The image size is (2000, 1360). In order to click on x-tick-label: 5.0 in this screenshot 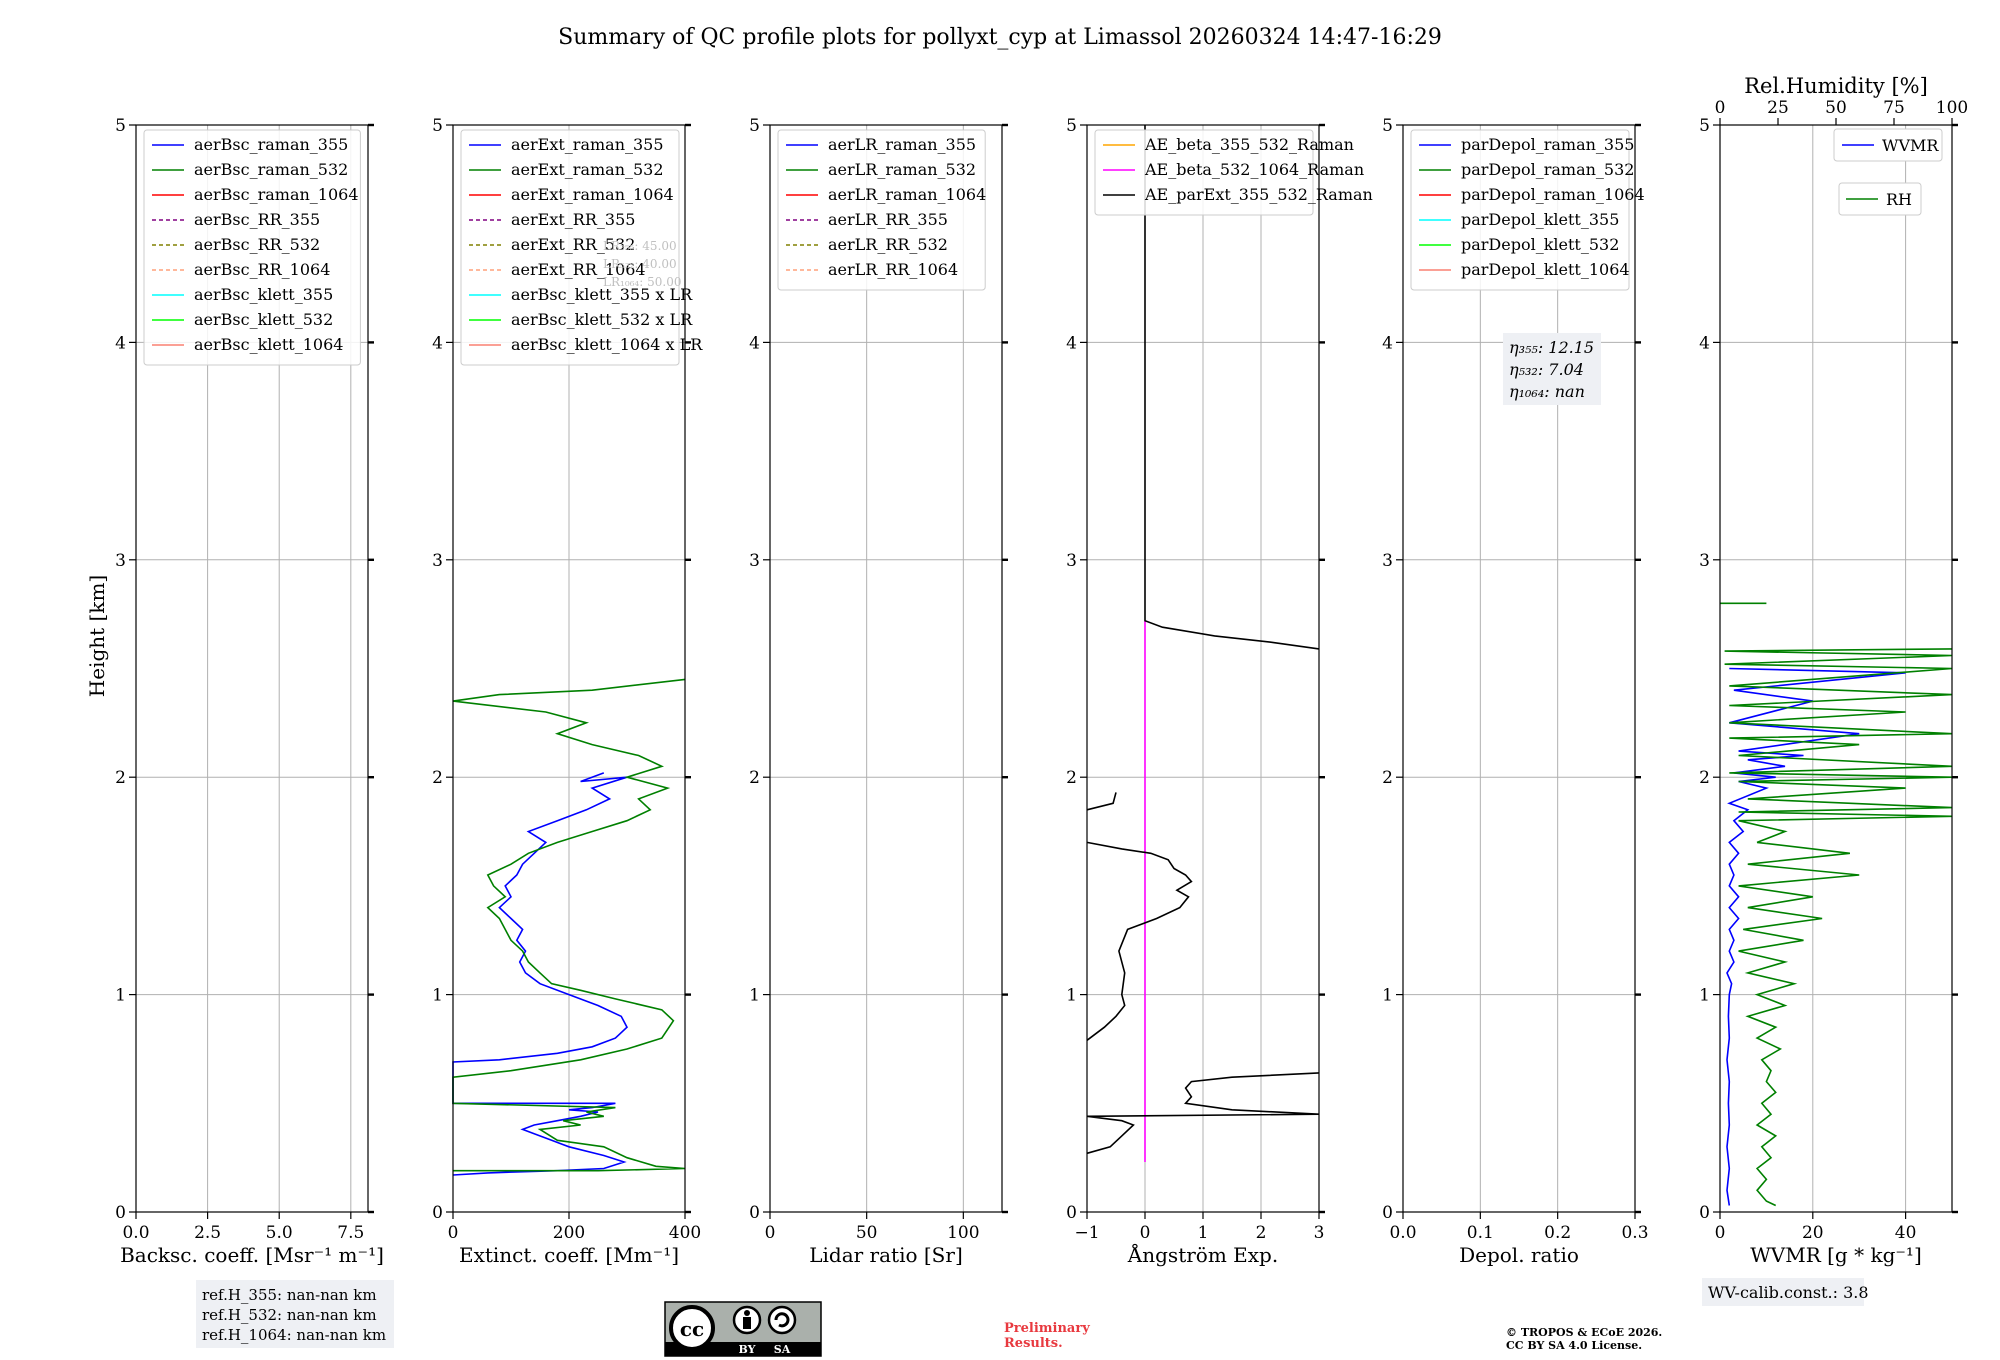, I will do `click(279, 1233)`.